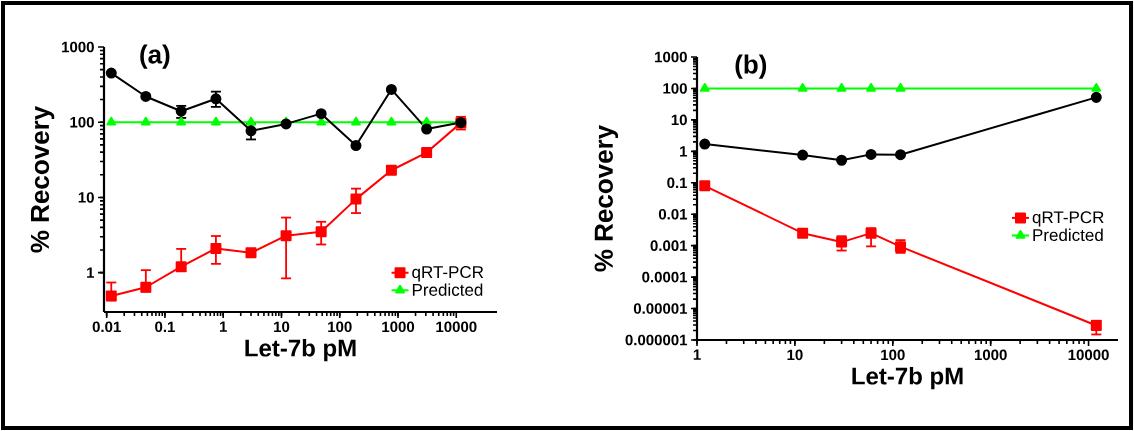  What do you see at coordinates (165, 327) in the screenshot?
I see `x-tick-label: 0.1` at bounding box center [165, 327].